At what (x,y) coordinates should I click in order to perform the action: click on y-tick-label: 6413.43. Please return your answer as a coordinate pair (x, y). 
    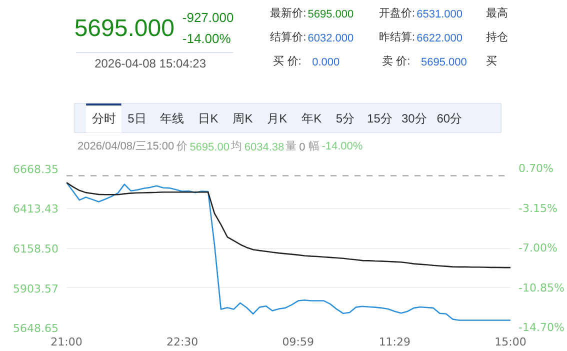
    Looking at the image, I should click on (36, 209).